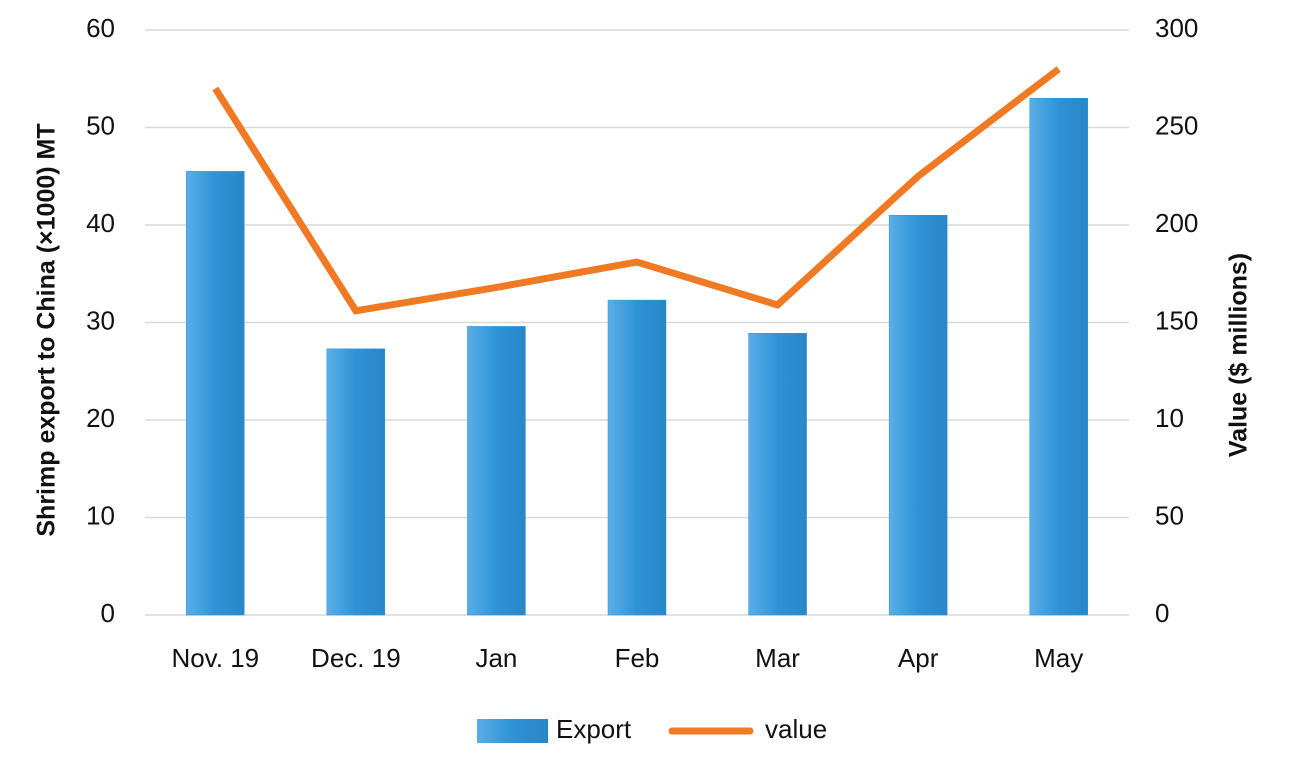  I want to click on y-tick-label: 0, so click(108, 613).